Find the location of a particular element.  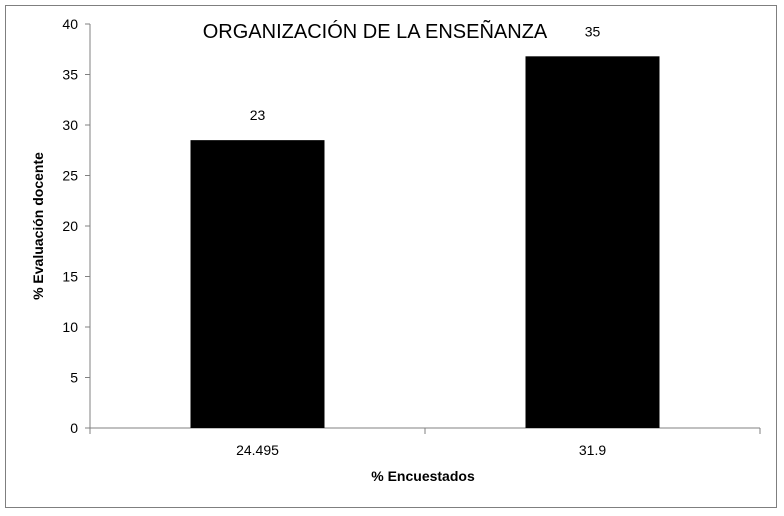

data-label: 23 is located at coordinates (258, 115).